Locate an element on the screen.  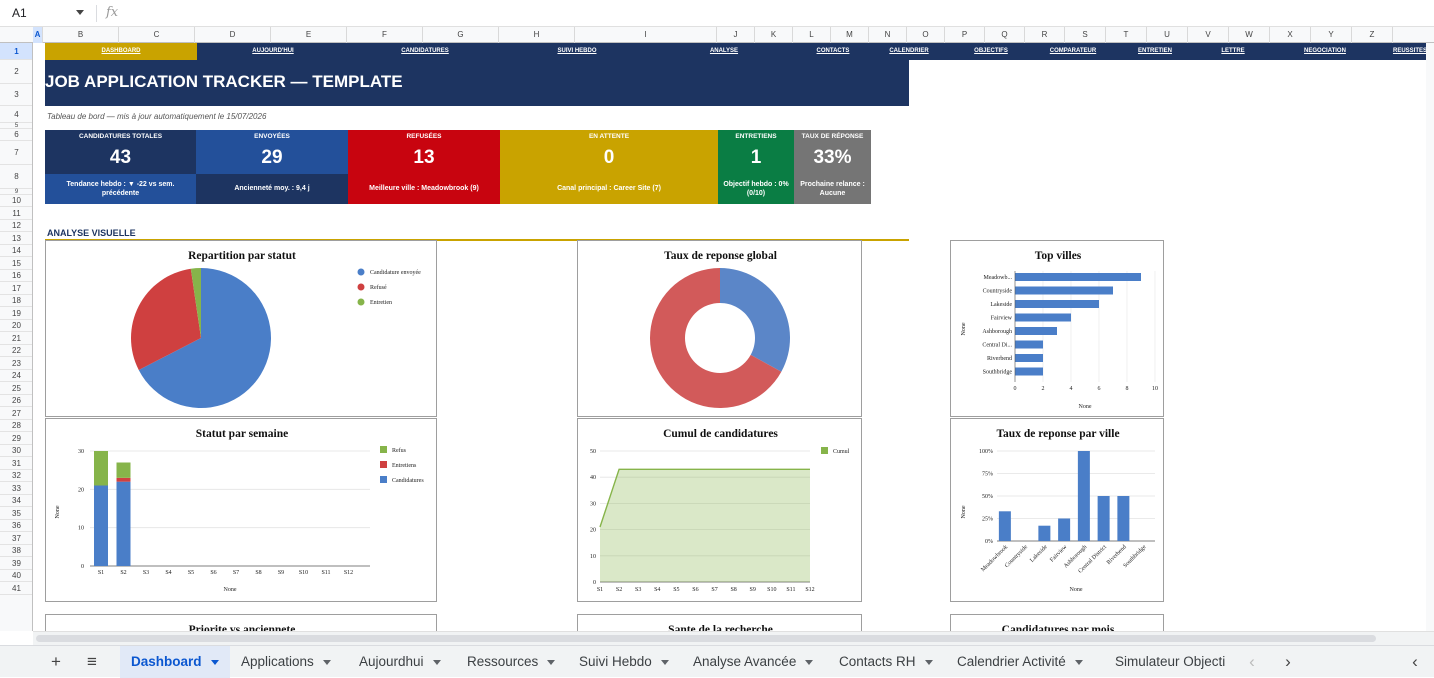
row-header: 30 is located at coordinates (16, 451).